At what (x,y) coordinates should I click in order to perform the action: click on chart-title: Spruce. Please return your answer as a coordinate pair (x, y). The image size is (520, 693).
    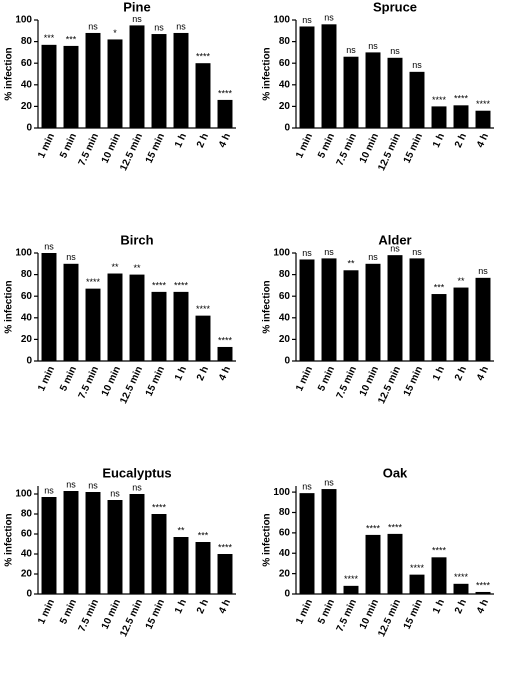
    Looking at the image, I should click on (395, 7).